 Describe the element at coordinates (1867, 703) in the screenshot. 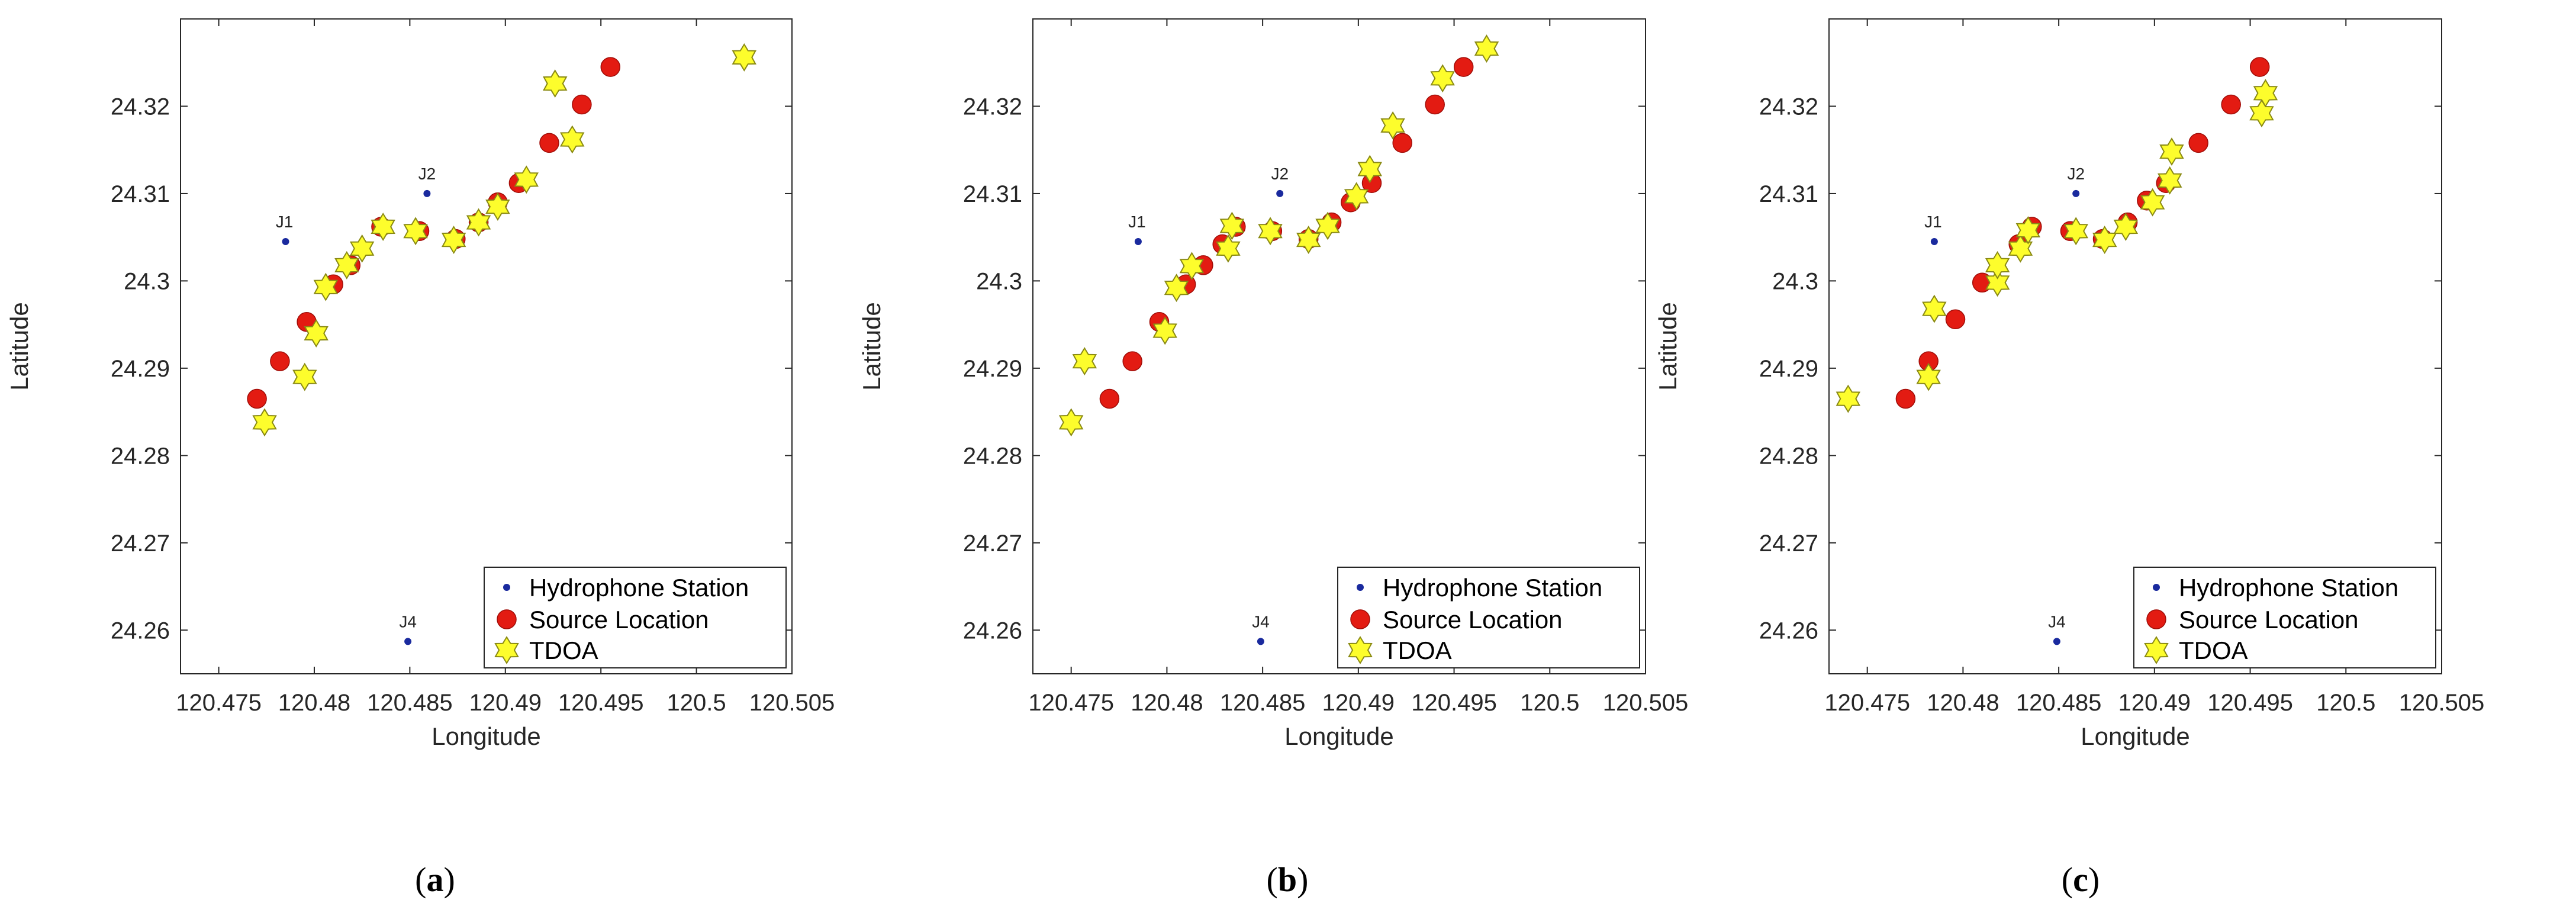

I see `x-tick-label: 120.475` at that location.